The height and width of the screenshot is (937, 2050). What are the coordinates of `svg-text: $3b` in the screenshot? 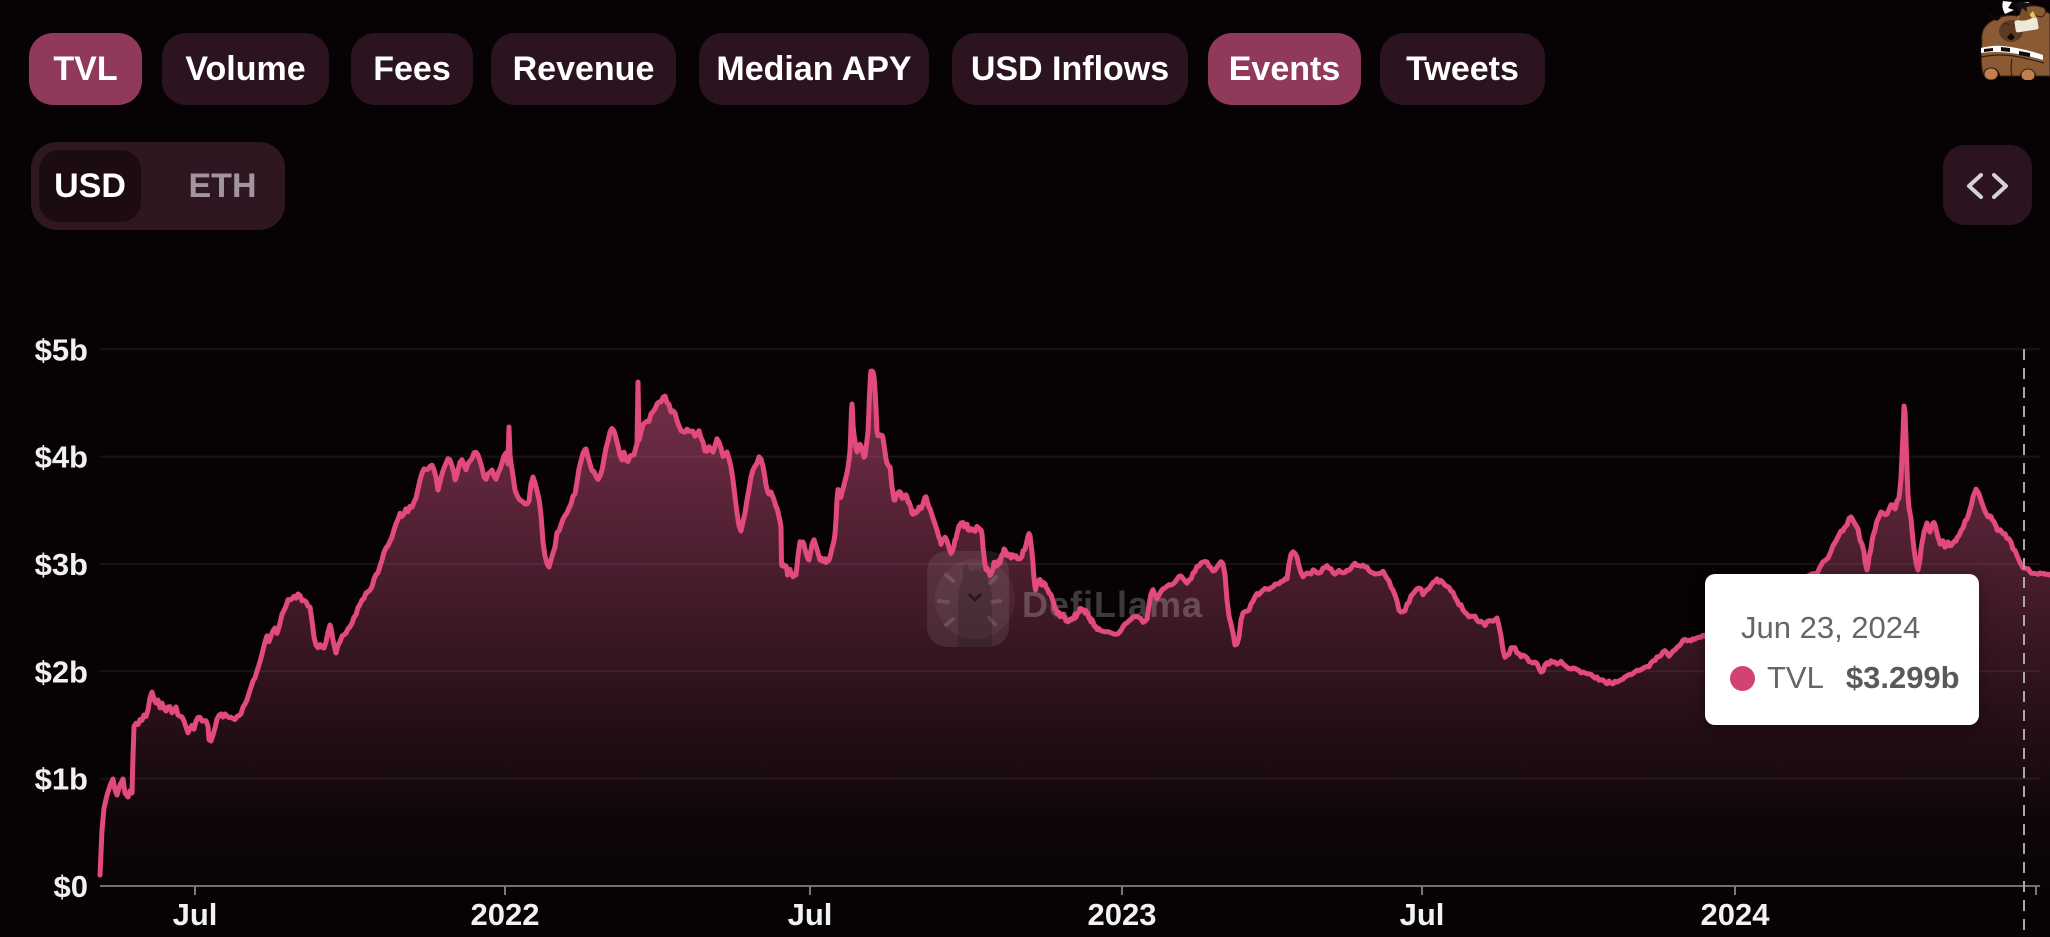 It's located at (61, 564).